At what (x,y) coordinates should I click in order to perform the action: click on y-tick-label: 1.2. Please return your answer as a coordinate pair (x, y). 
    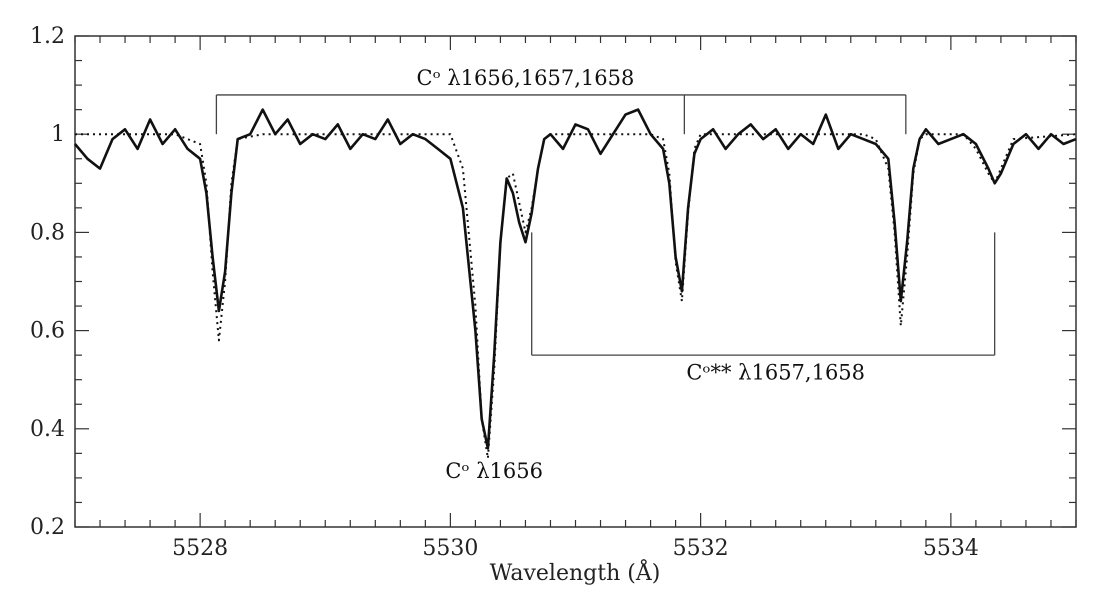
    Looking at the image, I should click on (47, 36).